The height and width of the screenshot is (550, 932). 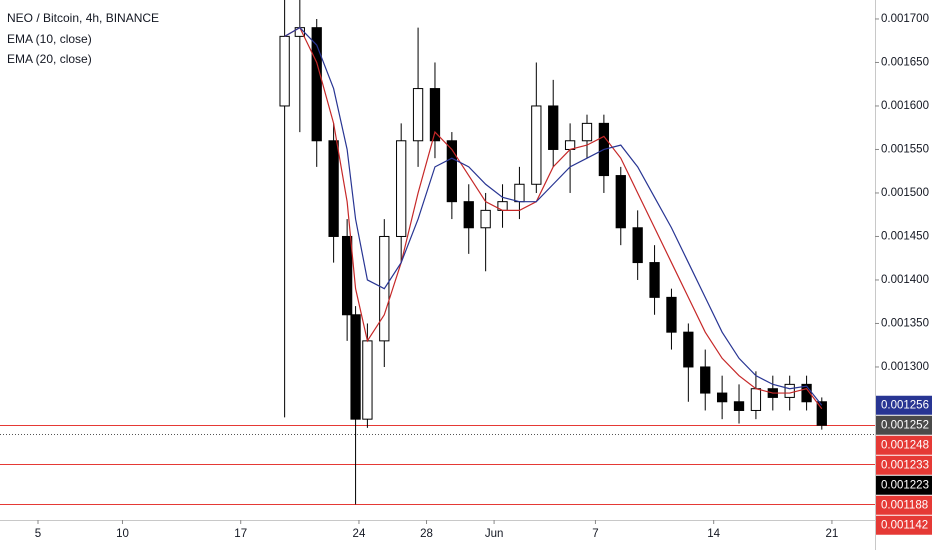 I want to click on price-label: 0.001188, so click(x=904, y=505).